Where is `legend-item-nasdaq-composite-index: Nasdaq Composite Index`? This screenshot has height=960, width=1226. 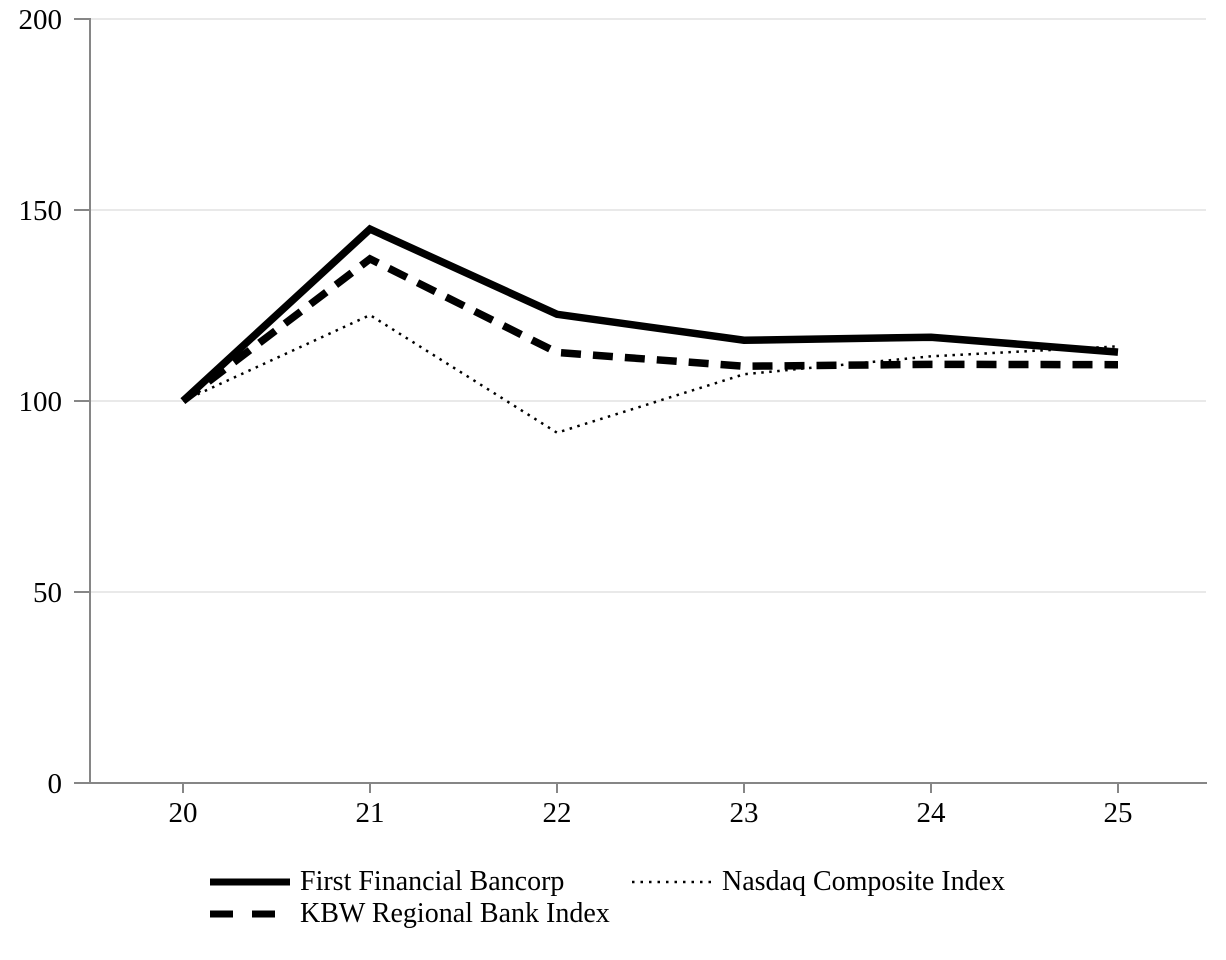 legend-item-nasdaq-composite-index: Nasdaq Composite Index is located at coordinates (818, 882).